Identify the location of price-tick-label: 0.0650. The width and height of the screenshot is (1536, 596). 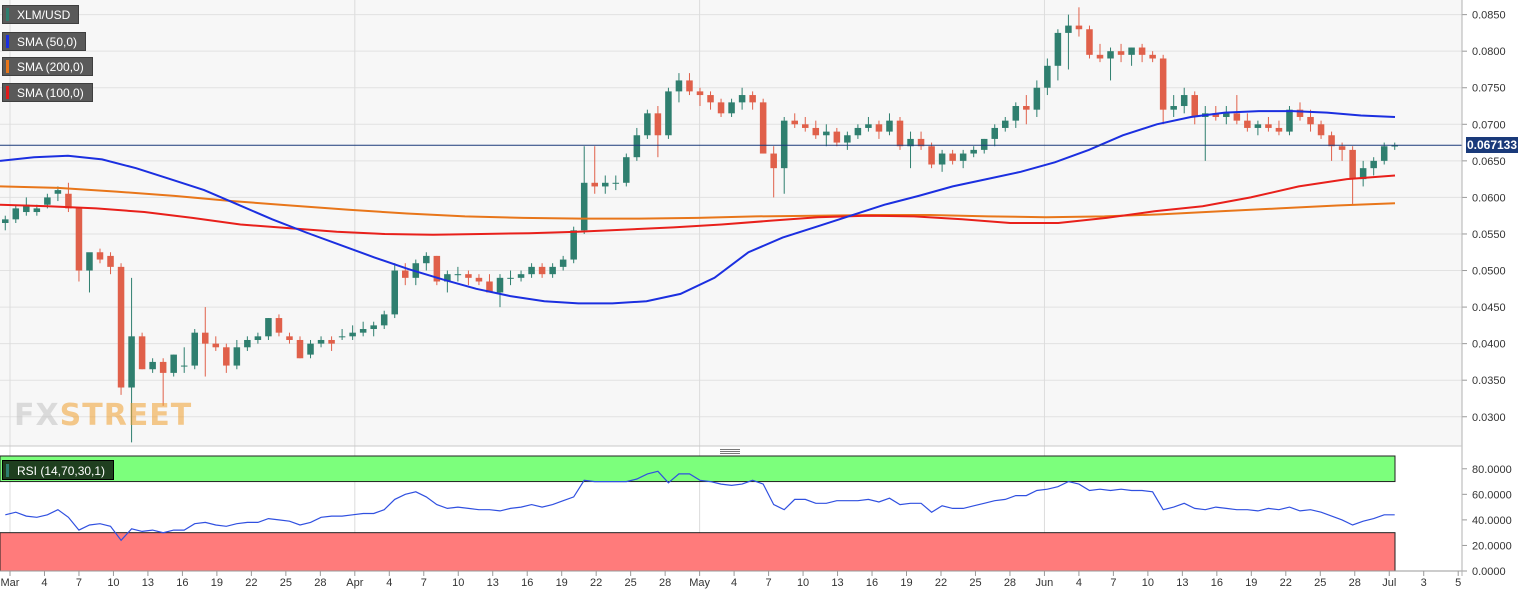
(1489, 162).